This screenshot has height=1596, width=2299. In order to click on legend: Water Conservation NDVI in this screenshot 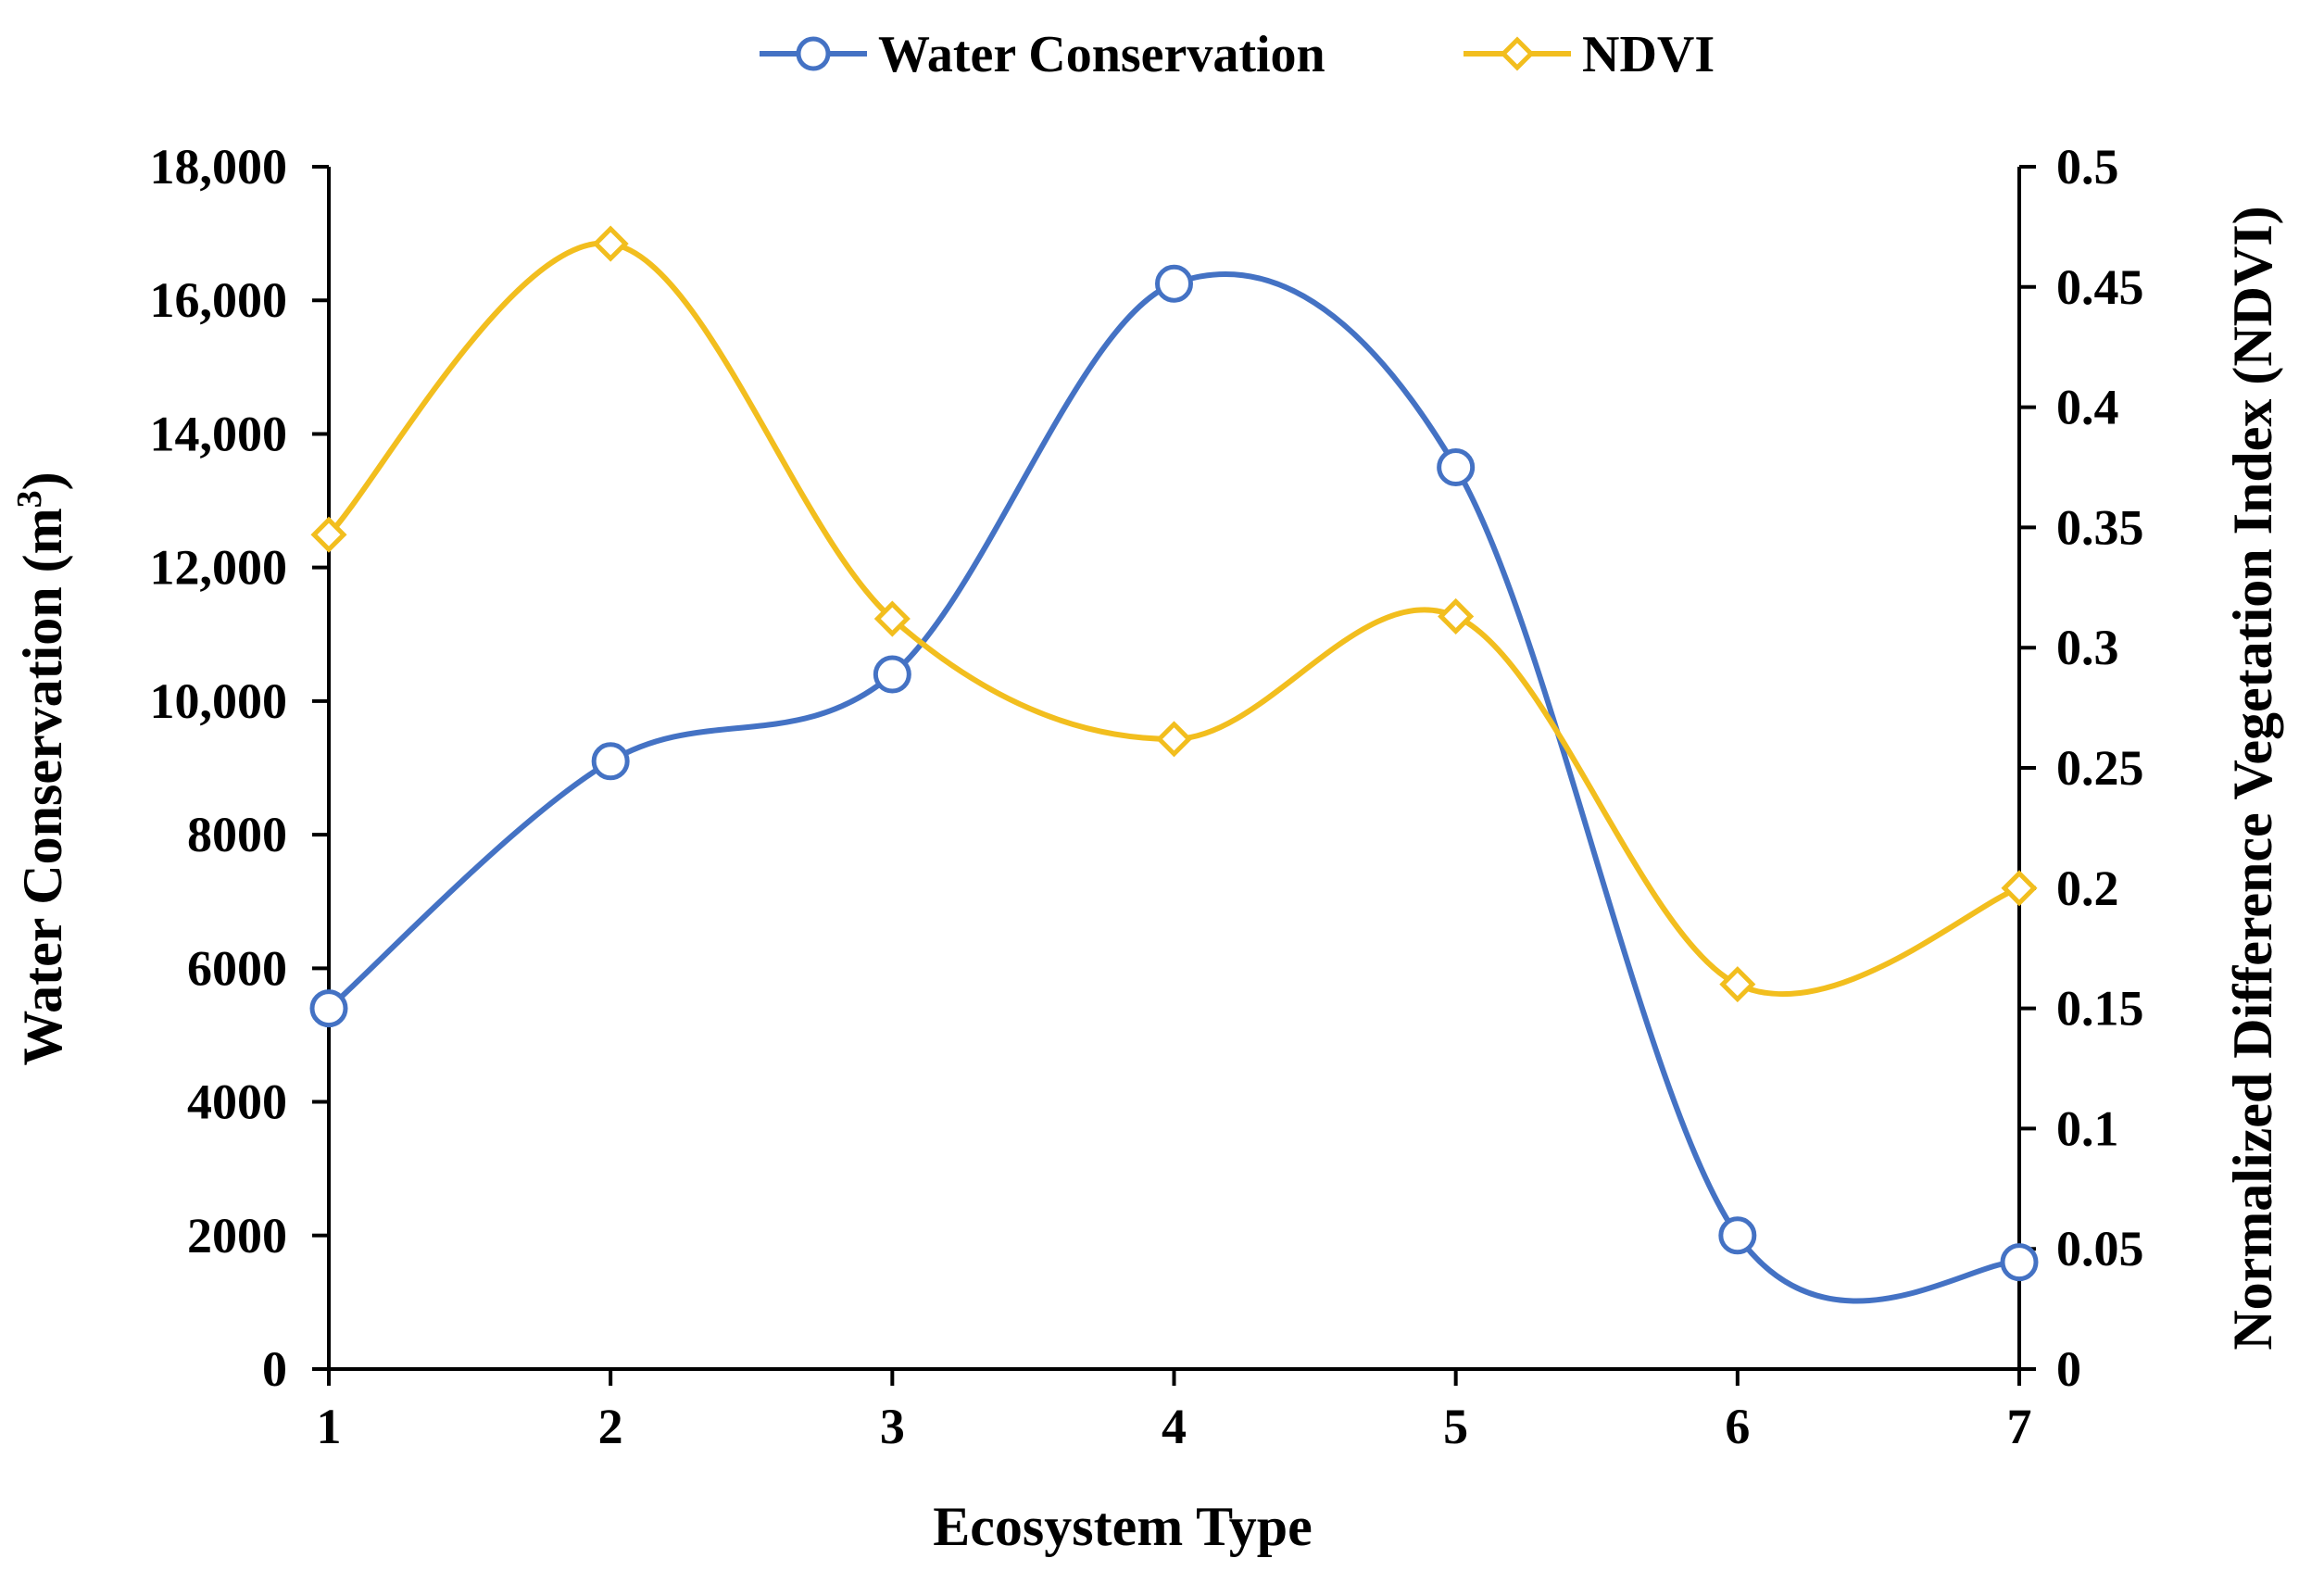, I will do `click(1237, 54)`.